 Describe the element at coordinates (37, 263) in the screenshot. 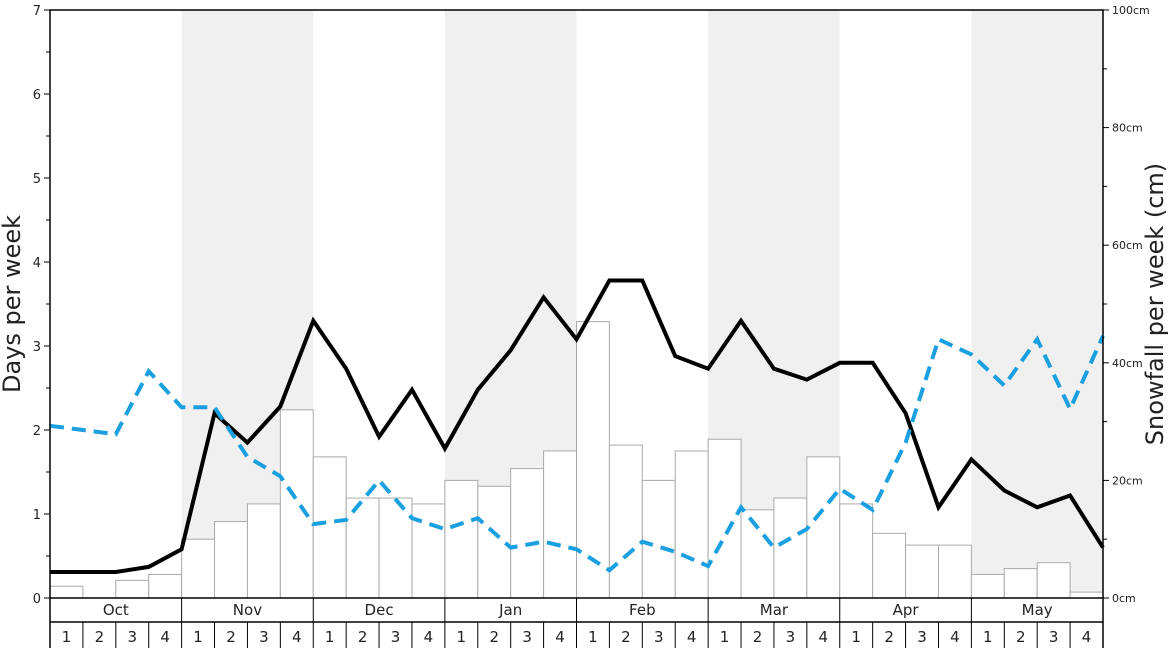

I see `left-tick-label: 4` at that location.